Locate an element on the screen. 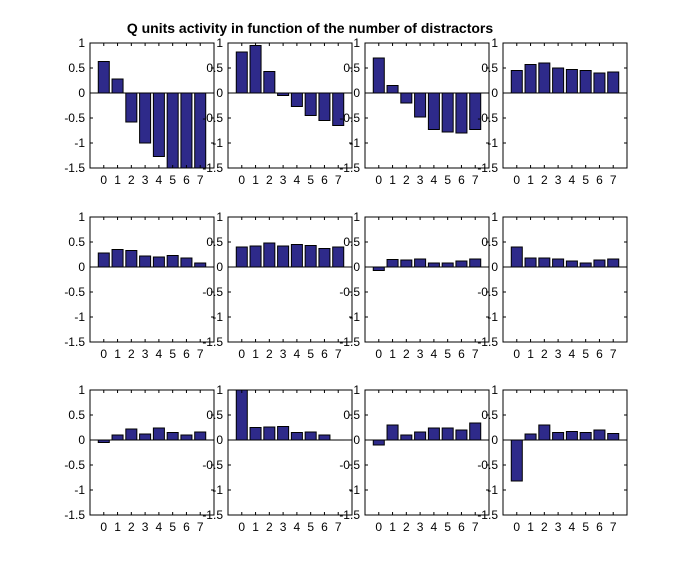 This screenshot has width=695, height=579. subplot-7: 10.50-0.5-1-1.50 1 2 3 4 5 6 7 is located at coordinates (414, 285).